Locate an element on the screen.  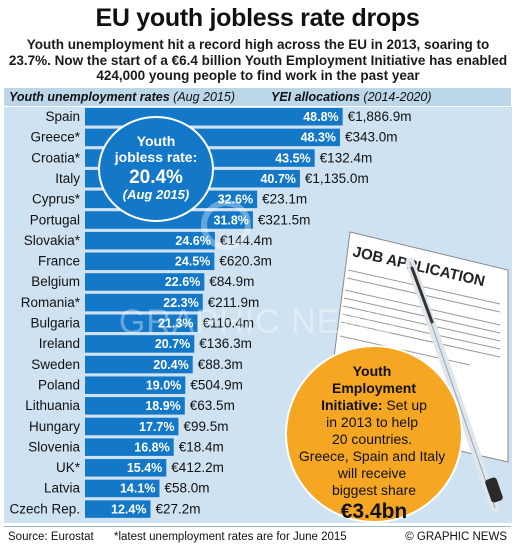
bar-value-label: 24.5% is located at coordinates (192, 262).